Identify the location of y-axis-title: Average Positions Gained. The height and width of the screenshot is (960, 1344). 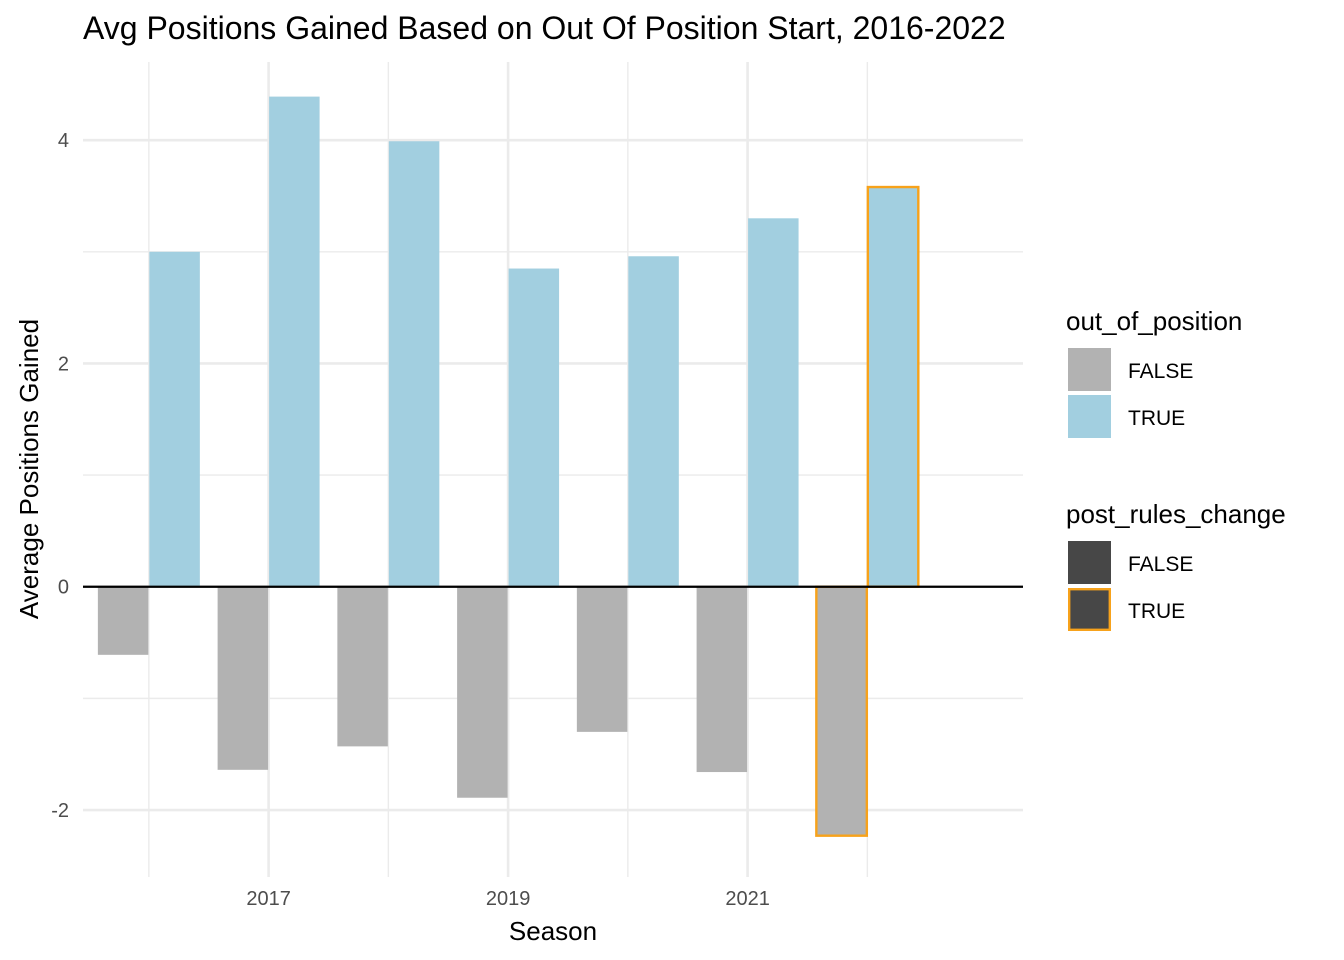
(29, 469).